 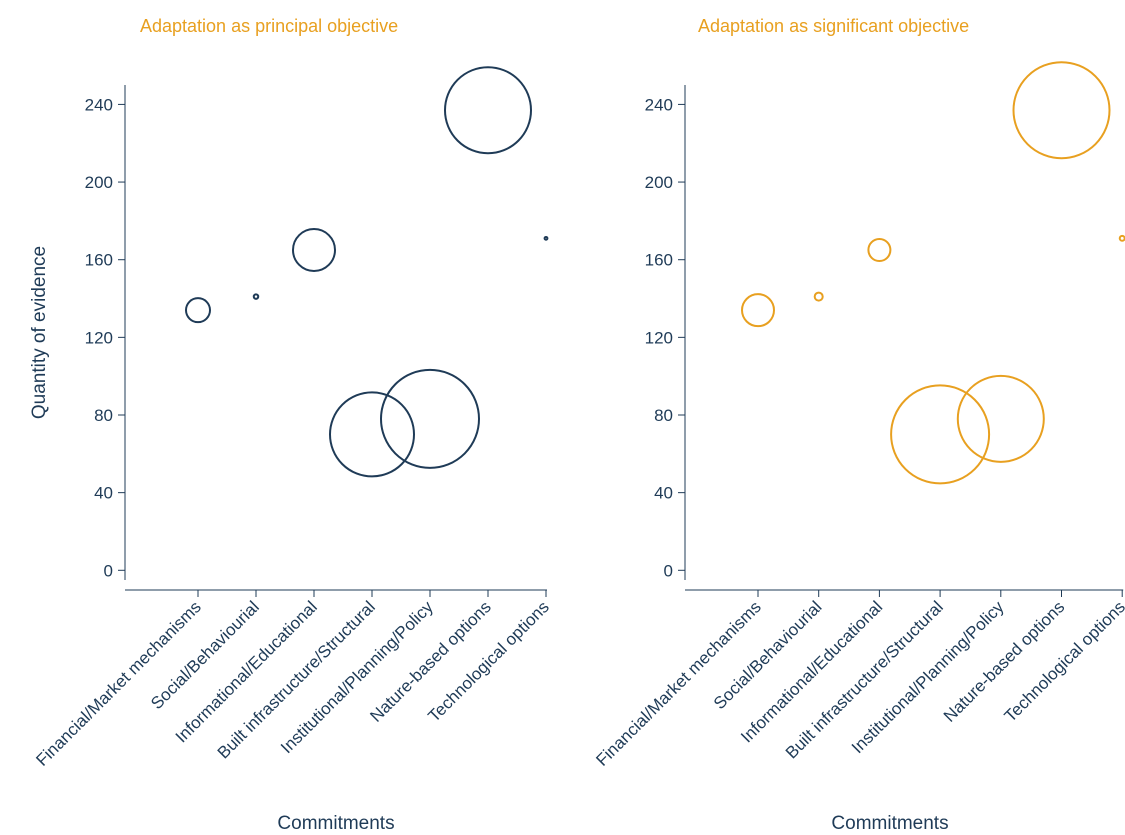 I want to click on chart-title: Adaptation as significant objective, so click(x=833, y=26).